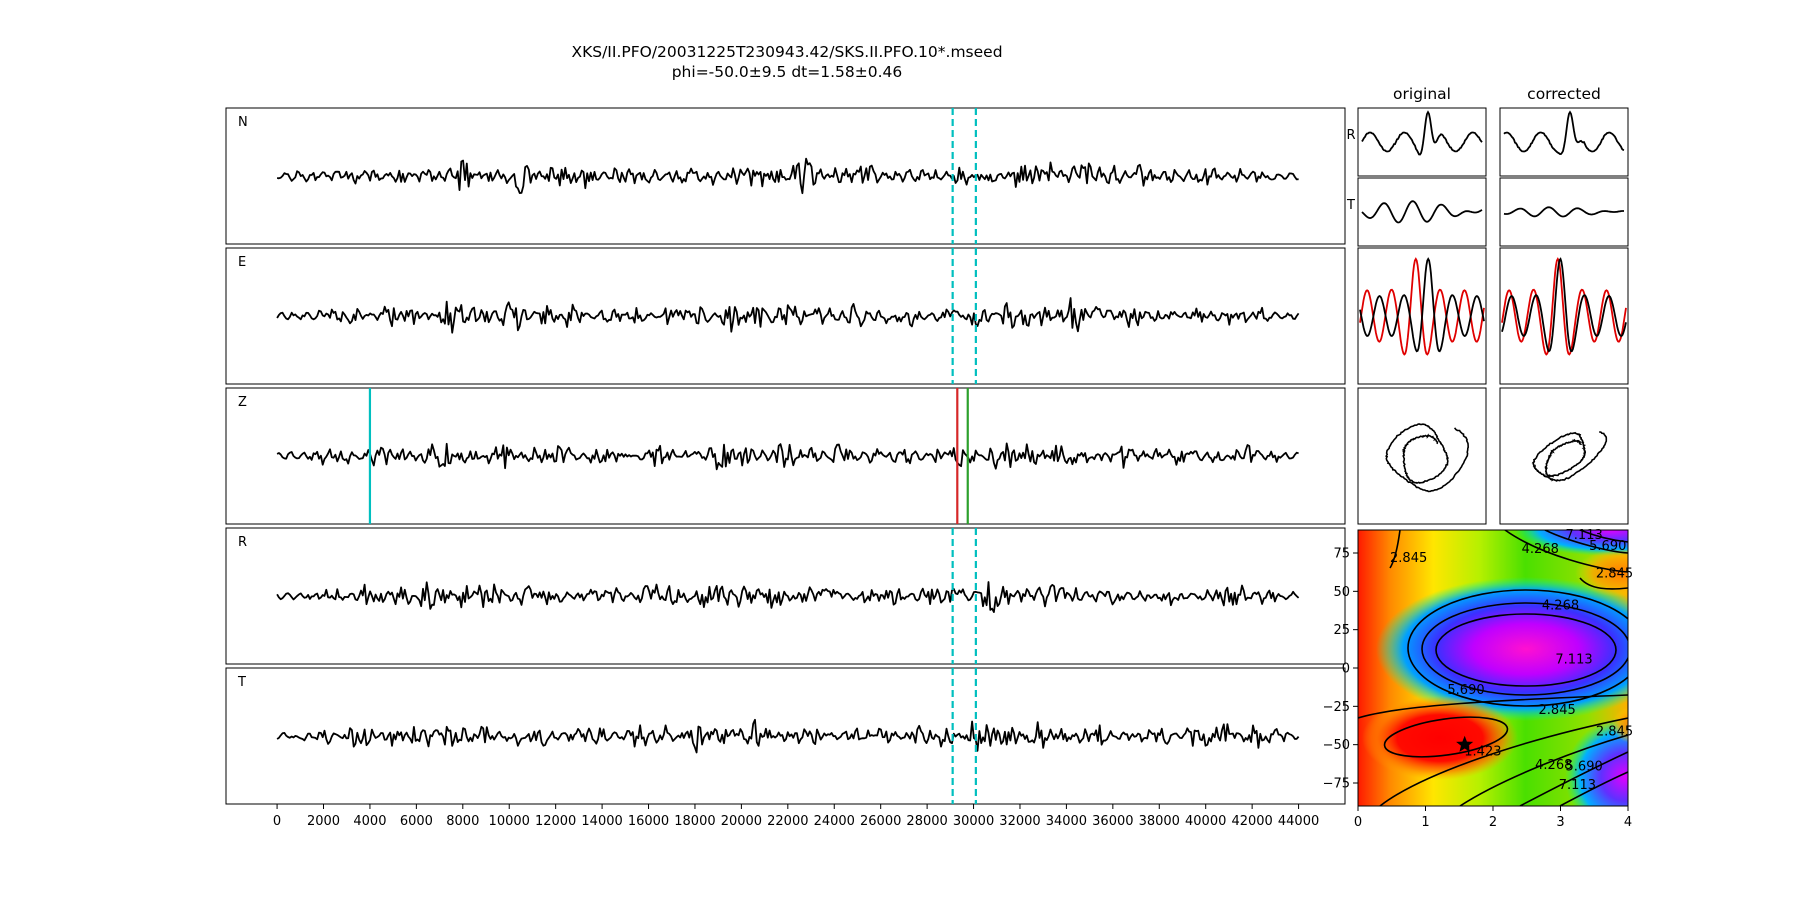 The image size is (1800, 900). Describe the element at coordinates (1482, 751) in the screenshot. I see `contour-label: 1.423` at that location.